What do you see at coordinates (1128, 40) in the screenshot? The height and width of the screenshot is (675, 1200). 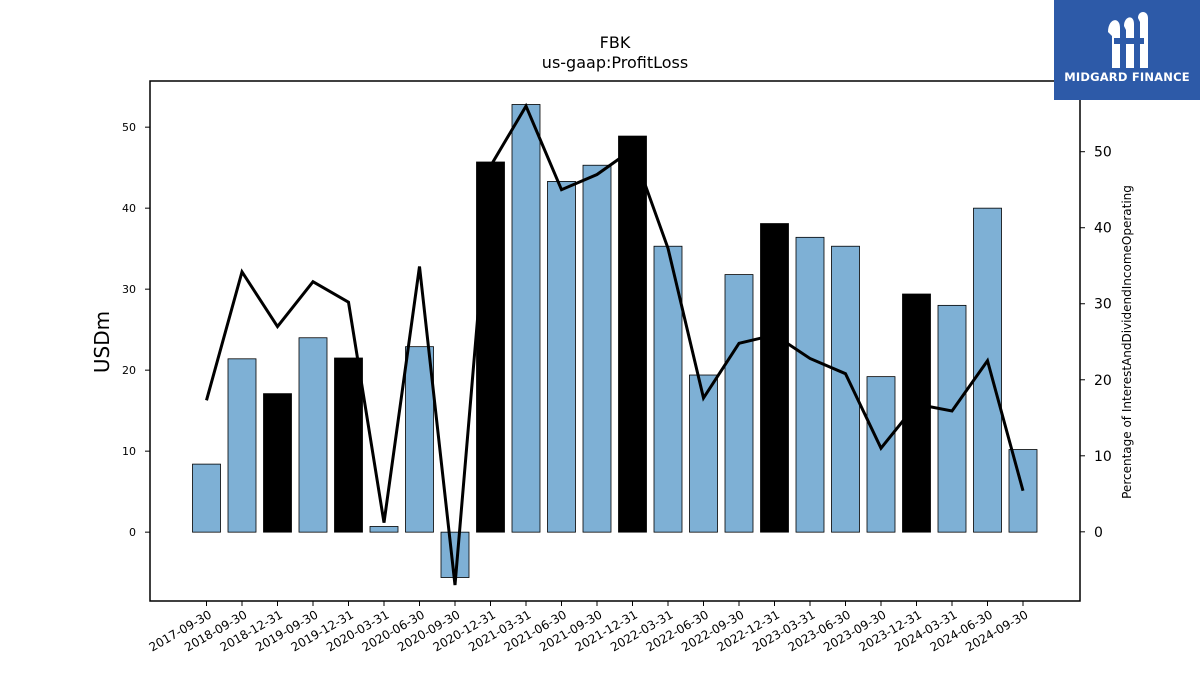 I see `midgard-logo-icon` at bounding box center [1128, 40].